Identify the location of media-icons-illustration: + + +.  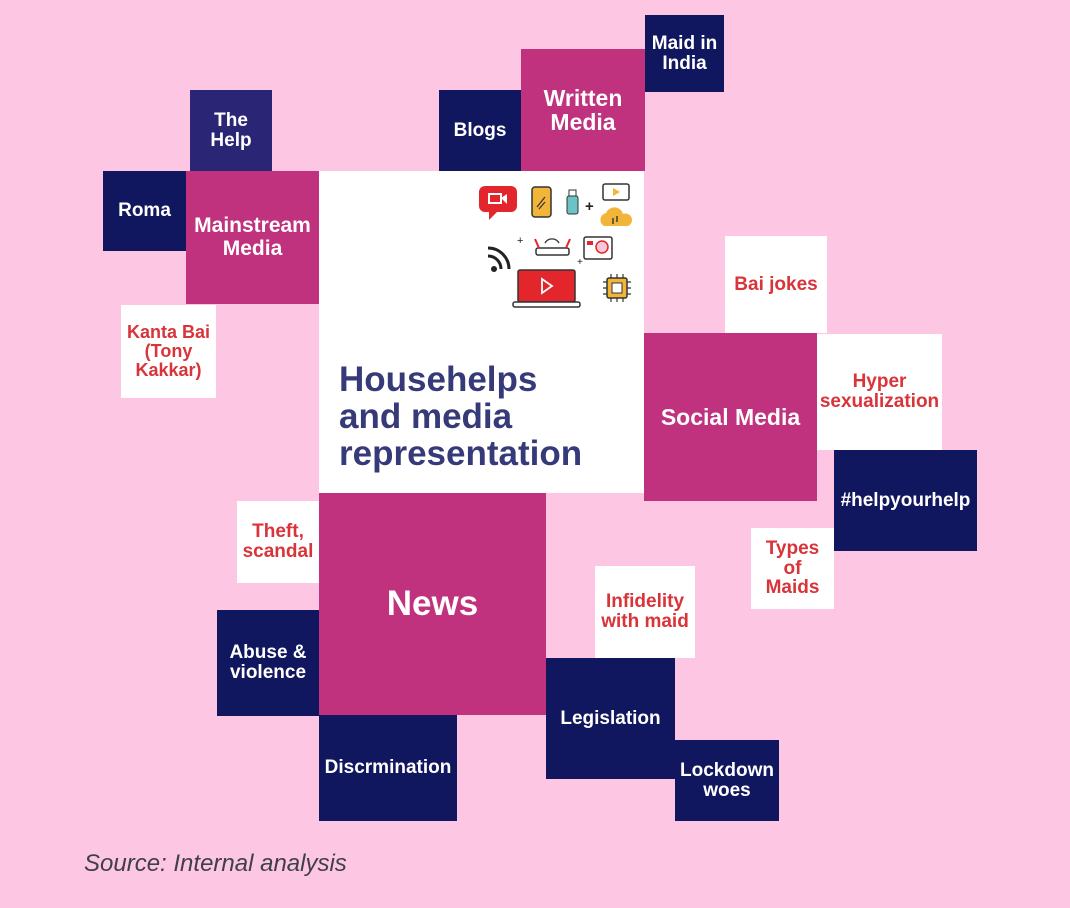
(555, 245).